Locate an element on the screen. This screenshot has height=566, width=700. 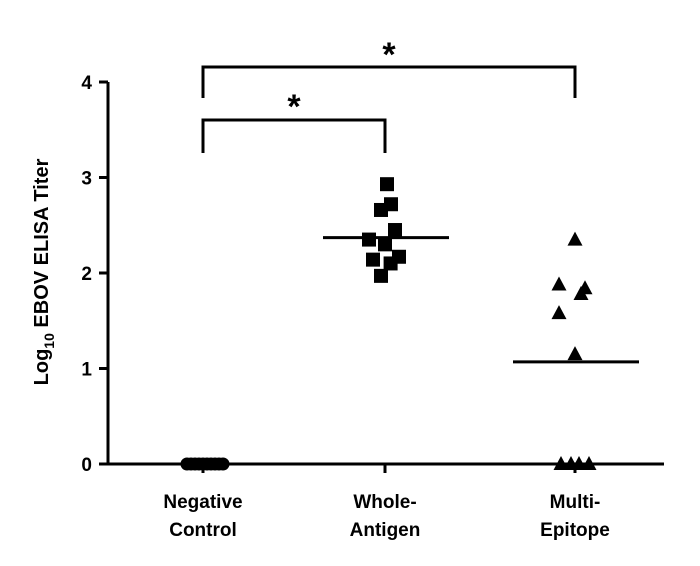
y-tick-label: 1 is located at coordinates (86, 370).